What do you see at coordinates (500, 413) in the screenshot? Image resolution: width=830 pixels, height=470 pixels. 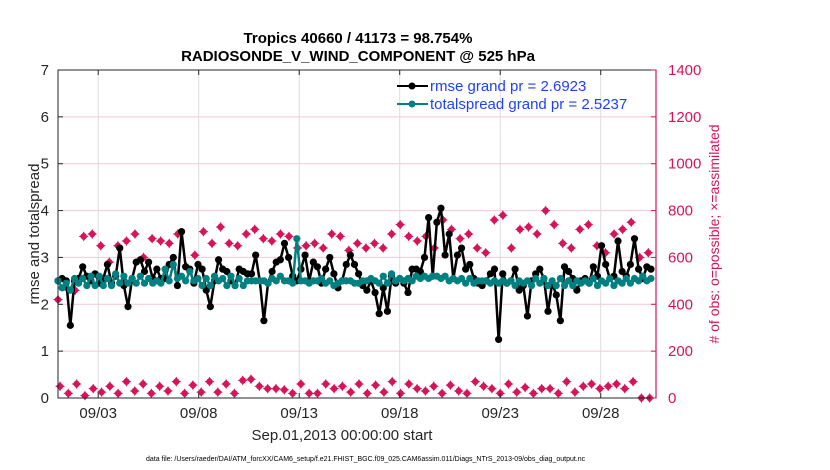 I see `x-tick-label: 09/23` at bounding box center [500, 413].